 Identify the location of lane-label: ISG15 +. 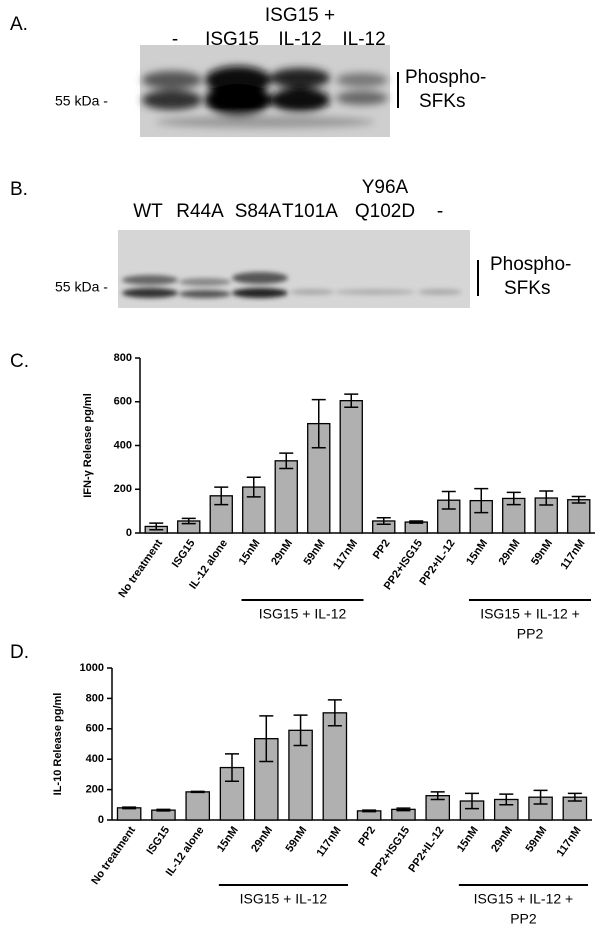
(300, 15).